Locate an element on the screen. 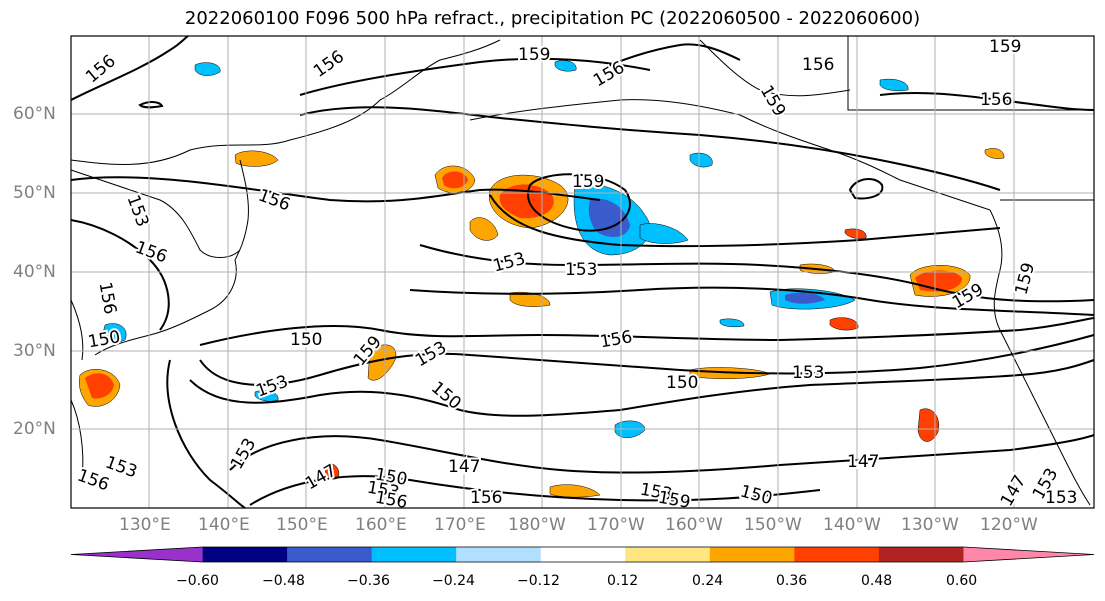  colorbar-tick-label: −0.60 is located at coordinates (197, 581).